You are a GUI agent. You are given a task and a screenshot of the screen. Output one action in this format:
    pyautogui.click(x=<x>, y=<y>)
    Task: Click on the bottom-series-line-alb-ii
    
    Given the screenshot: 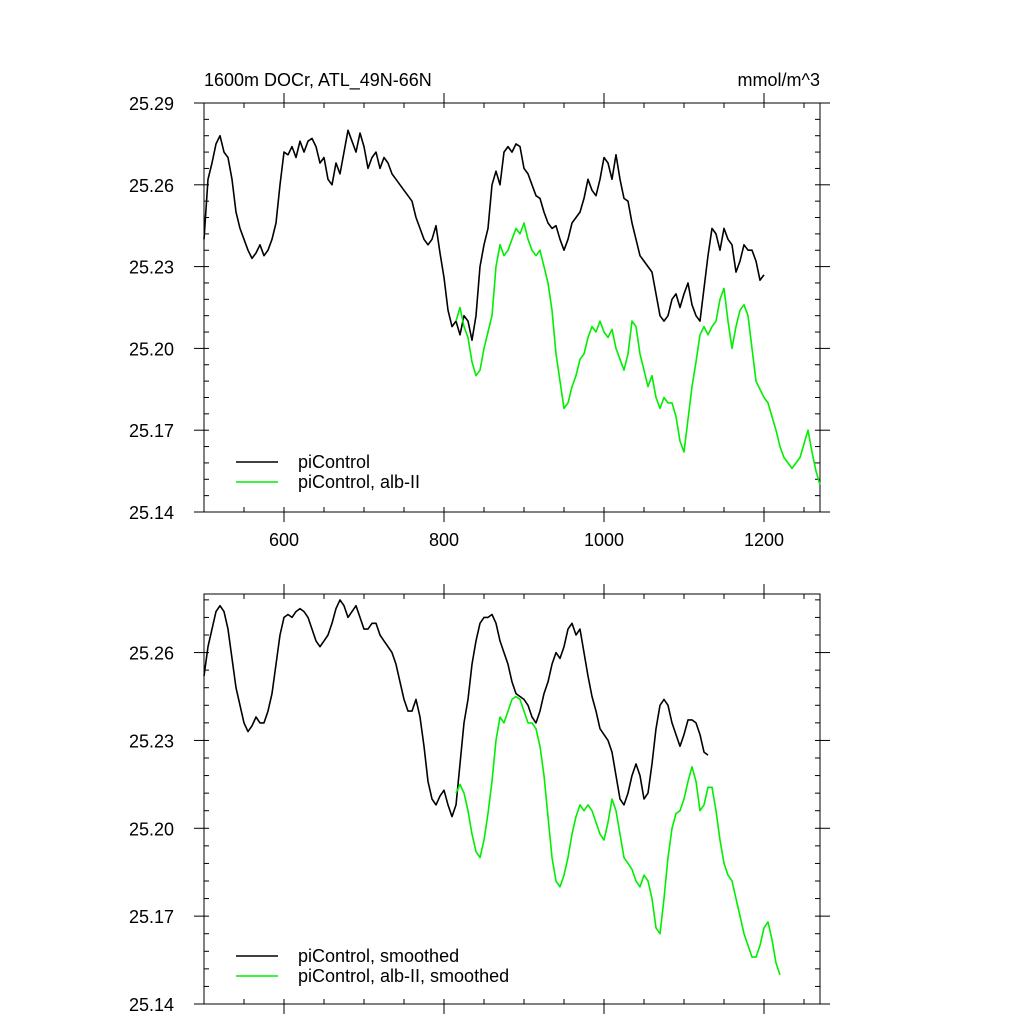 What is the action you would take?
    pyautogui.click(x=618, y=835)
    